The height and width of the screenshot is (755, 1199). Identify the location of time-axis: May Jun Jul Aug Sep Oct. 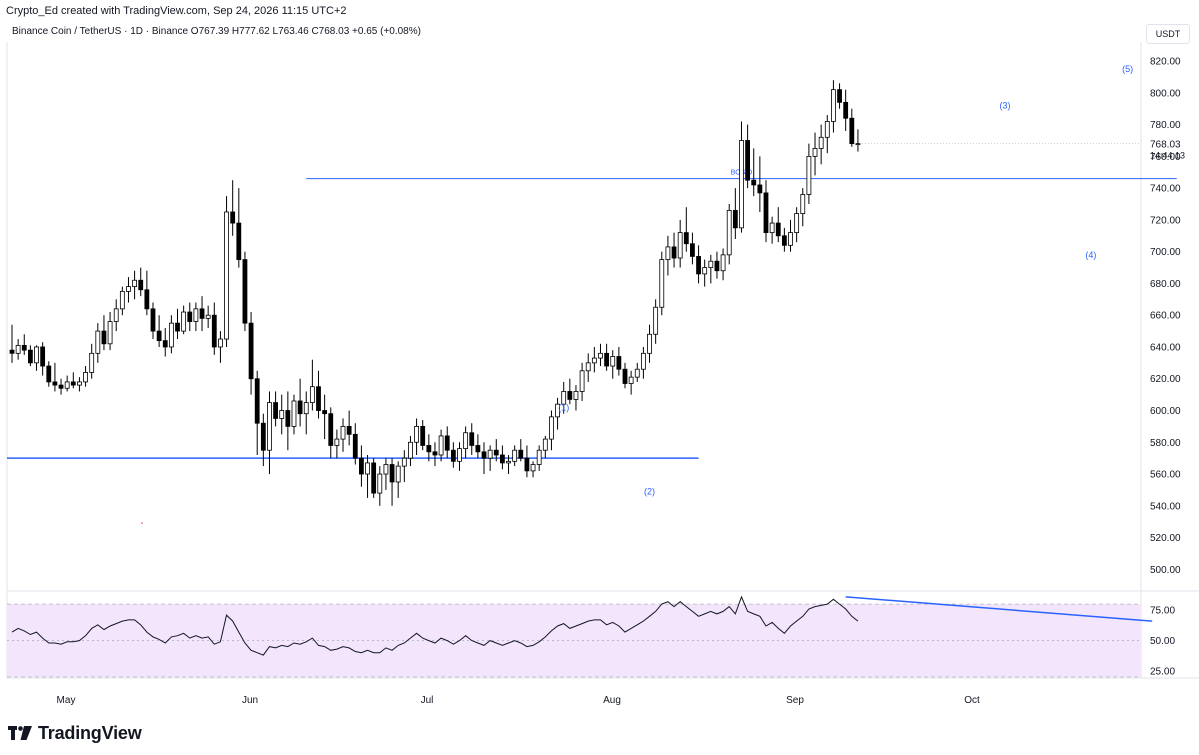
(518, 700).